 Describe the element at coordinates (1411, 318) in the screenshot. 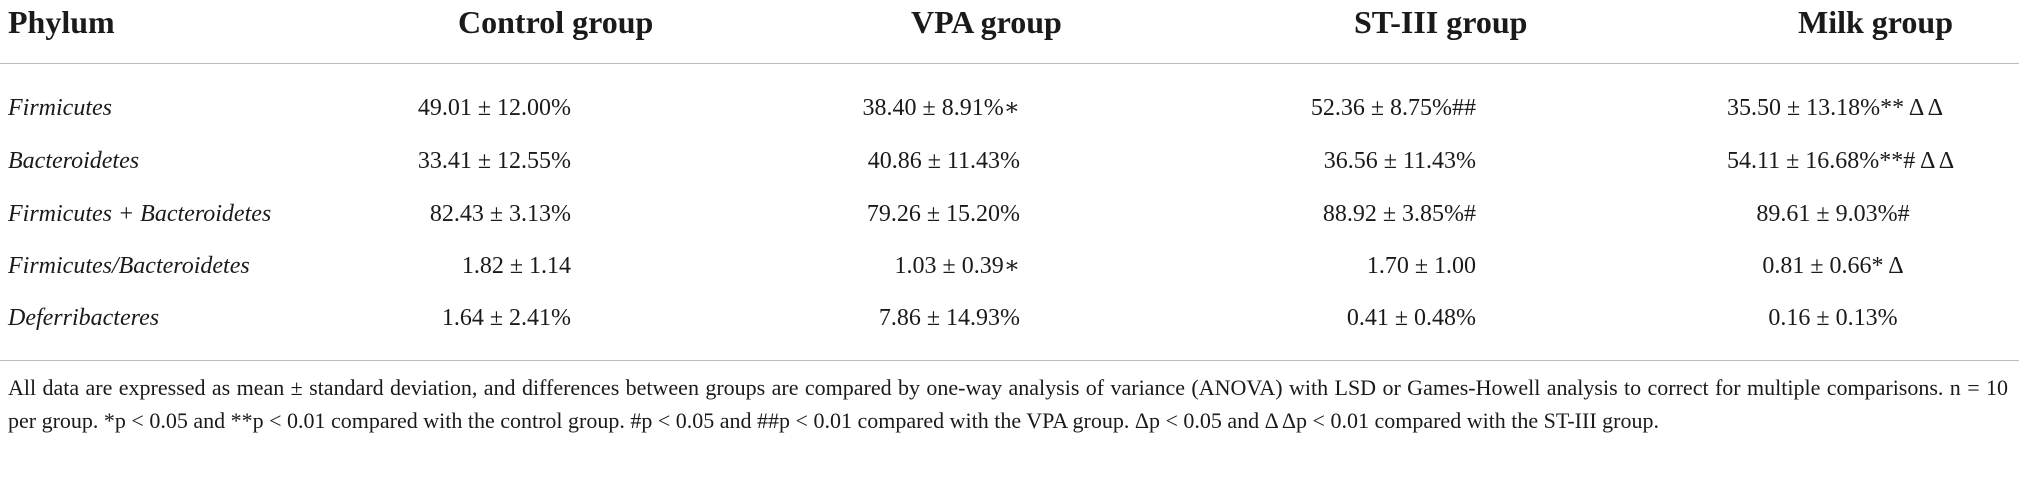

I see `cell-st3: 0.41 ± 0.48%` at that location.